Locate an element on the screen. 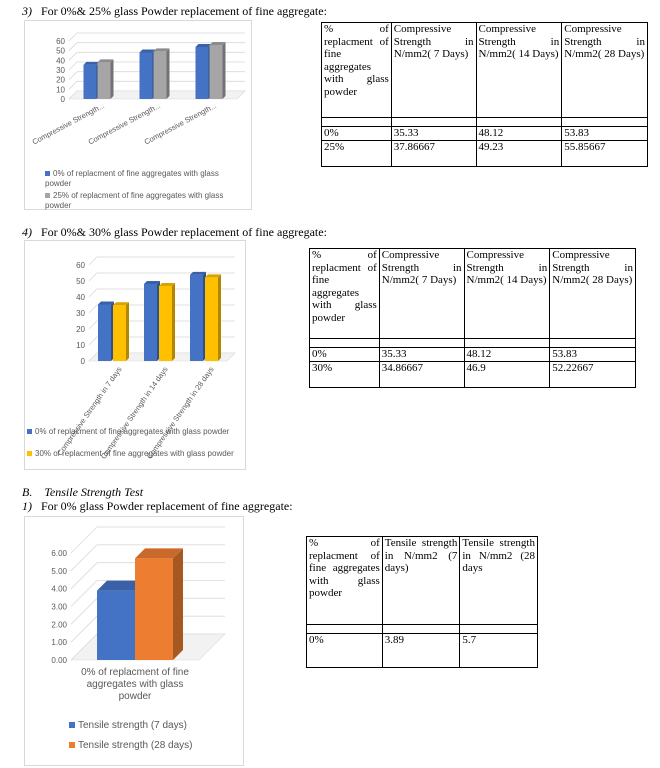 The height and width of the screenshot is (768, 660). y-tick-label: 0 is located at coordinates (63, 99).